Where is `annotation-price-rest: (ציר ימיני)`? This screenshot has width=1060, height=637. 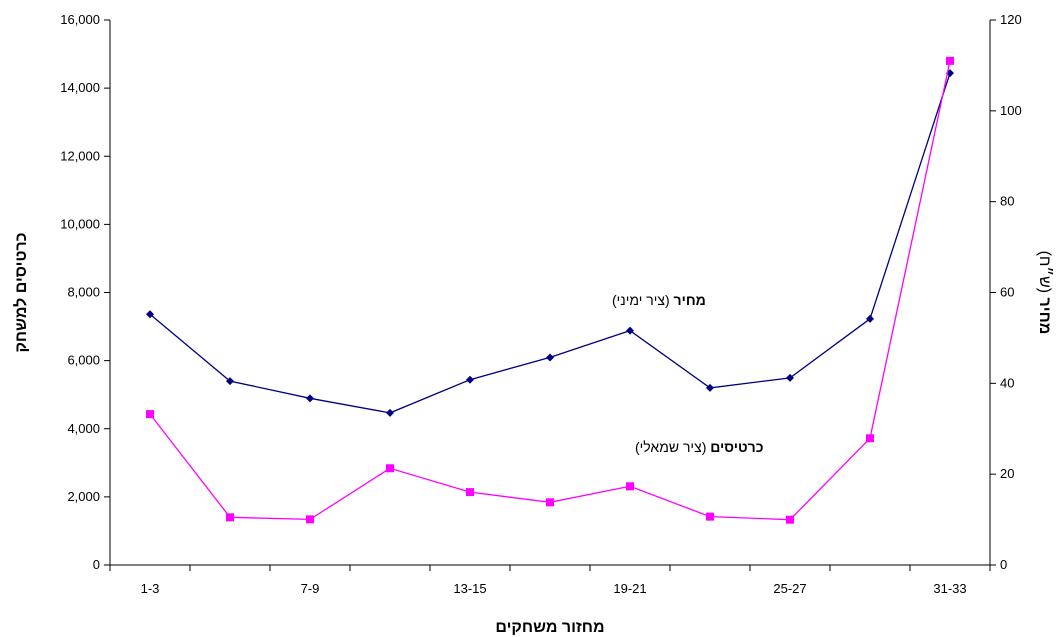
annotation-price-rest: (ציר ימיני) is located at coordinates (643, 300).